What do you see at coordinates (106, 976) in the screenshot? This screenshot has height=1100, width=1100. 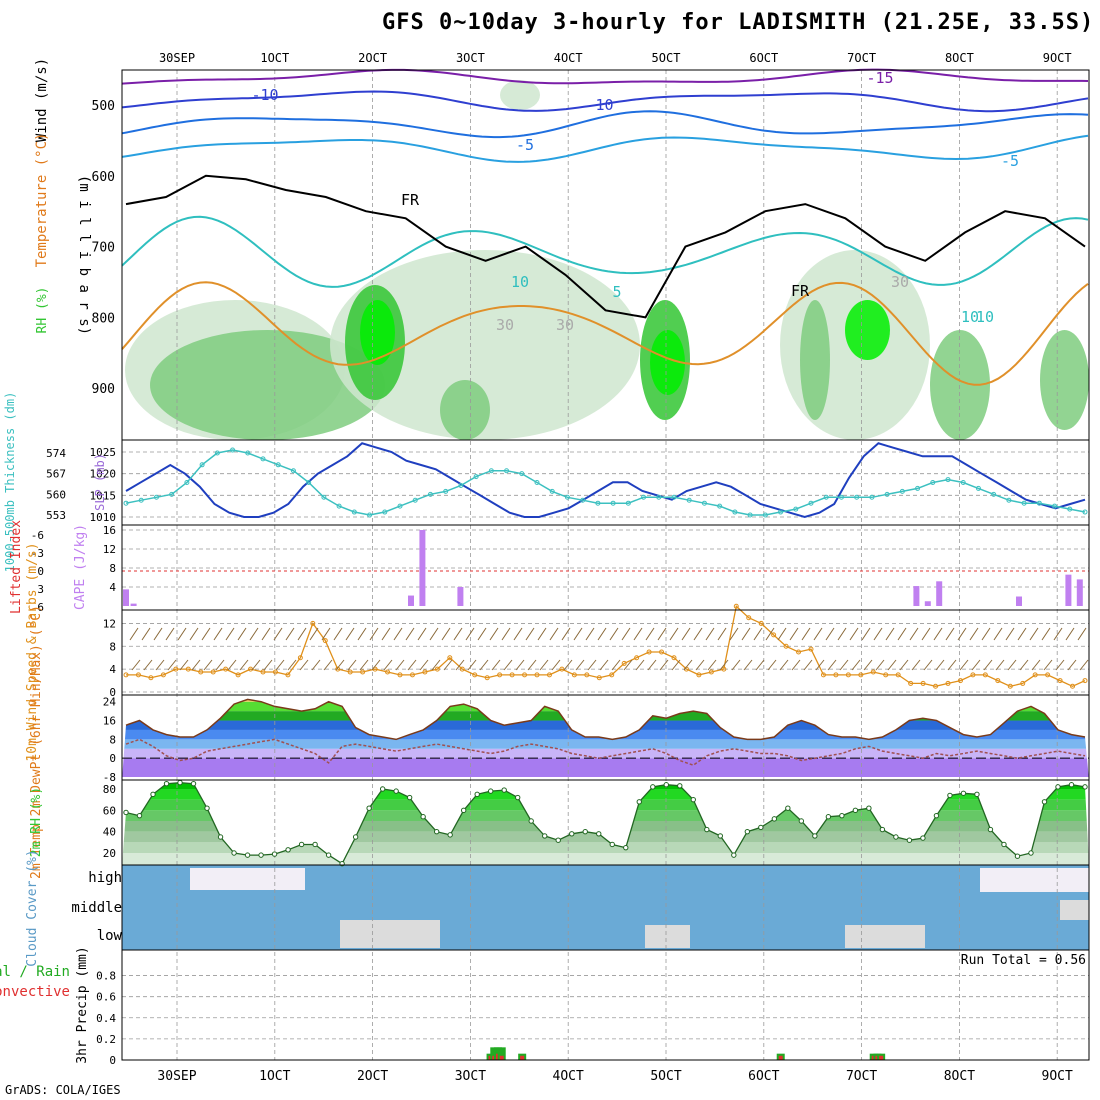 I see `precip-tick-label: 0.8` at bounding box center [106, 976].